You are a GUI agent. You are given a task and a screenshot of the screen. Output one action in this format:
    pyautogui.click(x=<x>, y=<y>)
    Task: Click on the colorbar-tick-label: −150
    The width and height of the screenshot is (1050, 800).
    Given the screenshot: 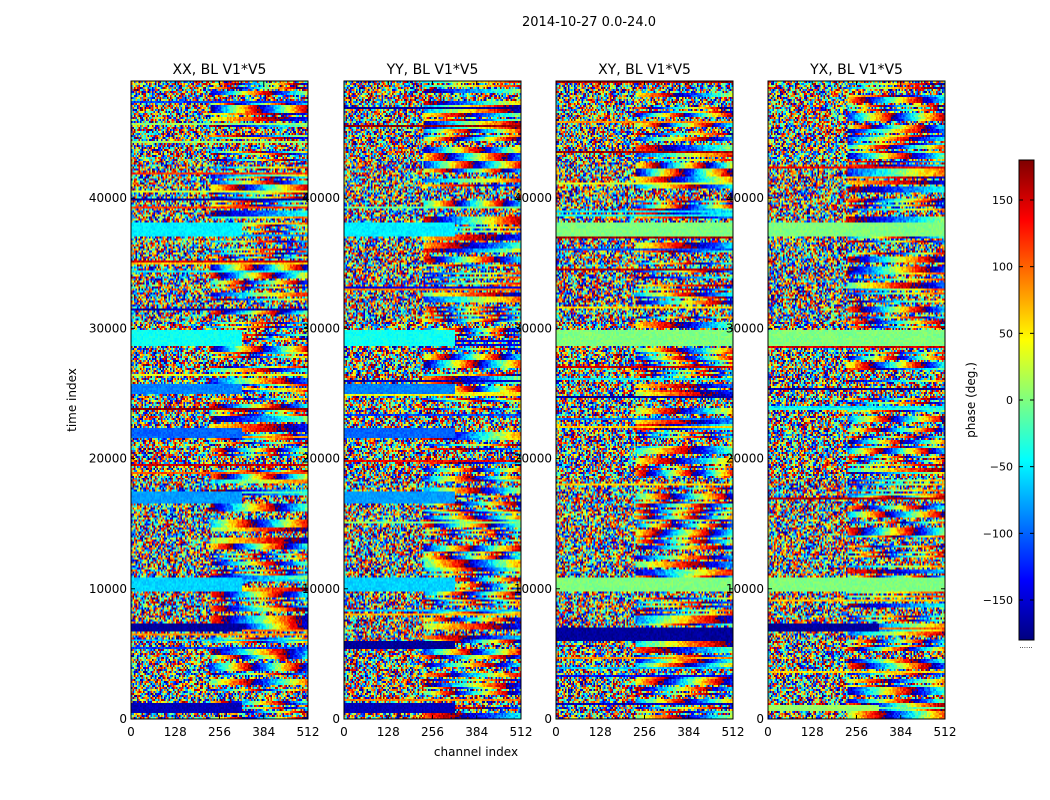 What is the action you would take?
    pyautogui.click(x=998, y=600)
    